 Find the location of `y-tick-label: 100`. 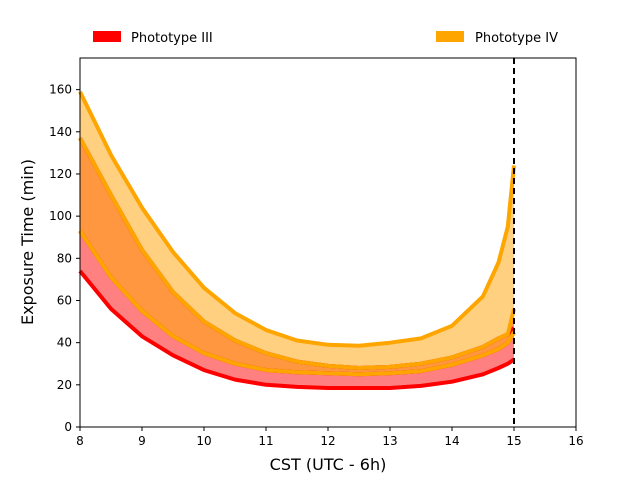

y-tick-label: 100 is located at coordinates (60, 216).